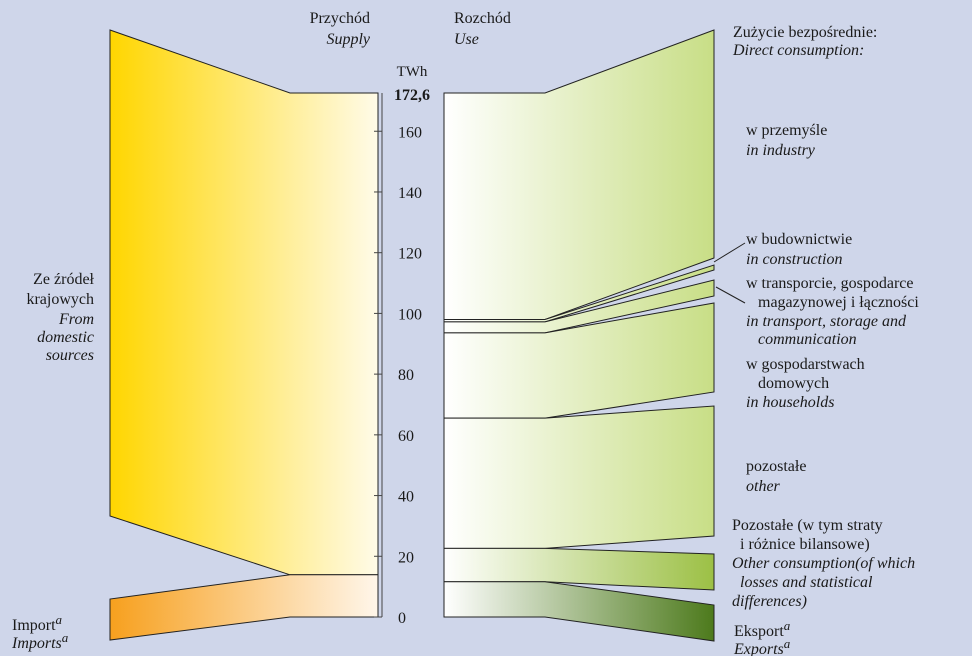 The width and height of the screenshot is (972, 656). What do you see at coordinates (412, 95) in the screenshot?
I see `total-label: 172,6` at bounding box center [412, 95].